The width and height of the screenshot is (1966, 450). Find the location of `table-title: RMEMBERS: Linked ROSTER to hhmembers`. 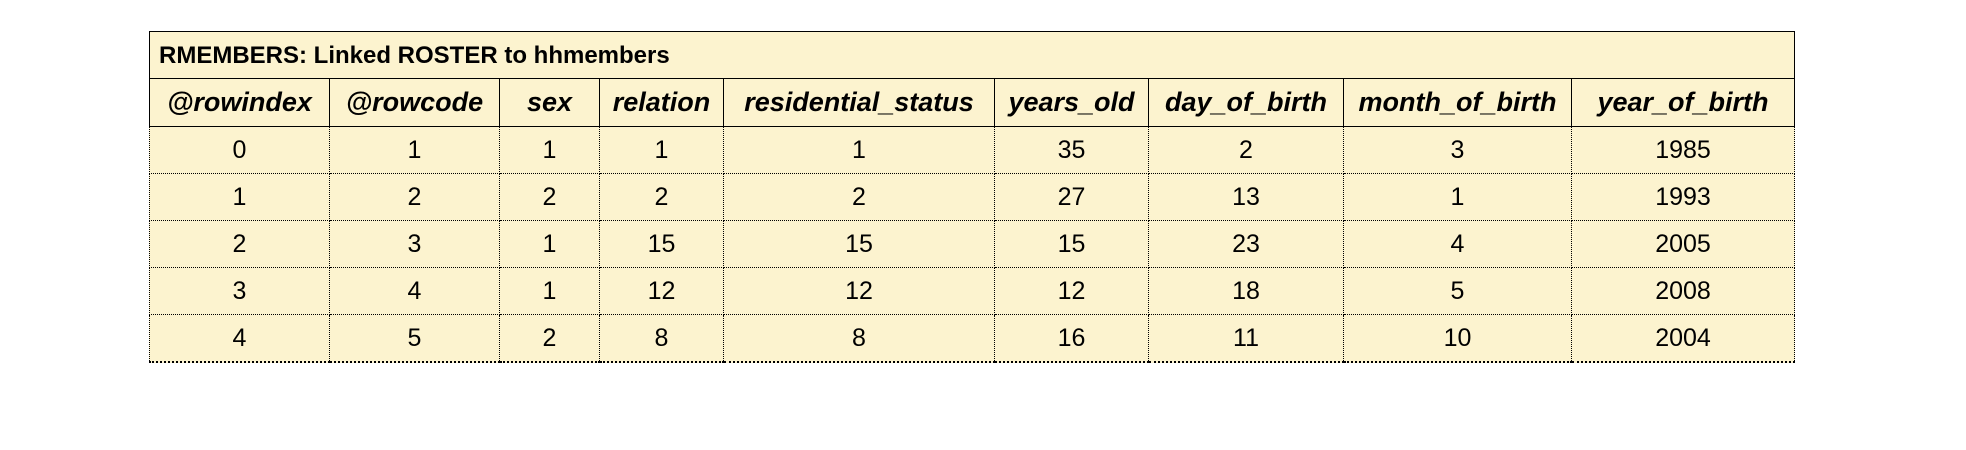

table-title: RMEMBERS: Linked ROSTER to hhmembers is located at coordinates (972, 54).